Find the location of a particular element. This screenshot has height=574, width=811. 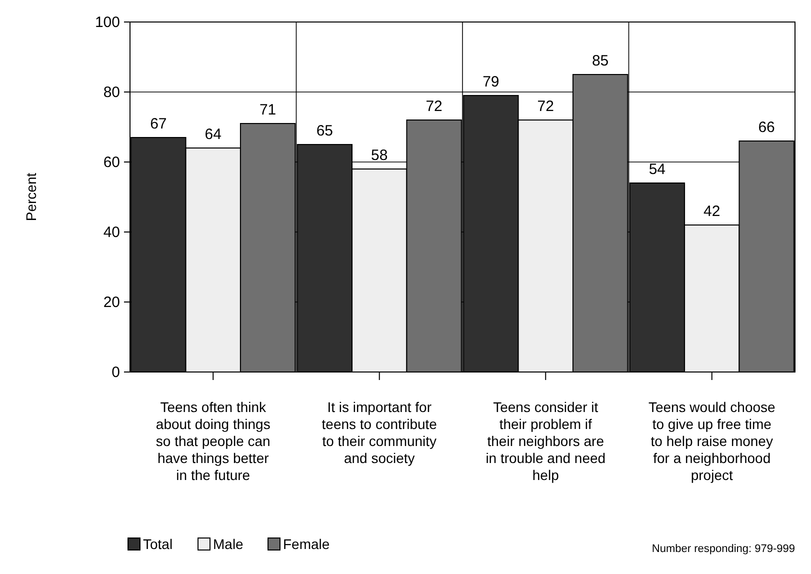

y-tick-label: 0 is located at coordinates (116, 372).